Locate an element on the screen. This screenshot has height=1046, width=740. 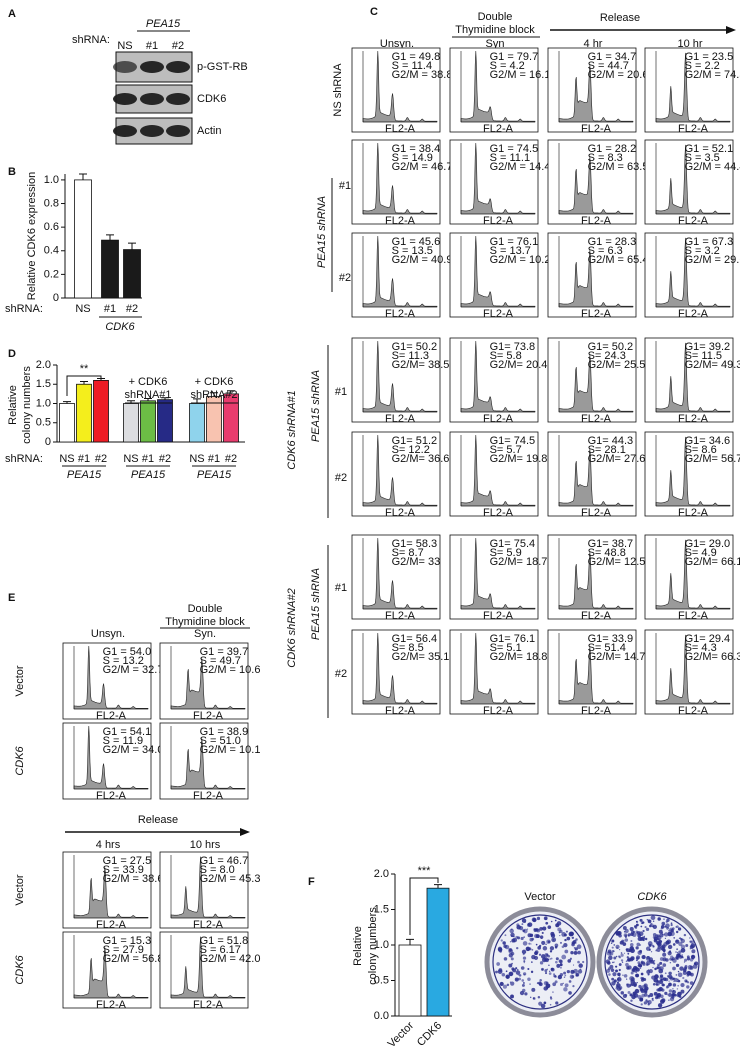
y-tick-label: 0.8 is located at coordinates (51, 203).